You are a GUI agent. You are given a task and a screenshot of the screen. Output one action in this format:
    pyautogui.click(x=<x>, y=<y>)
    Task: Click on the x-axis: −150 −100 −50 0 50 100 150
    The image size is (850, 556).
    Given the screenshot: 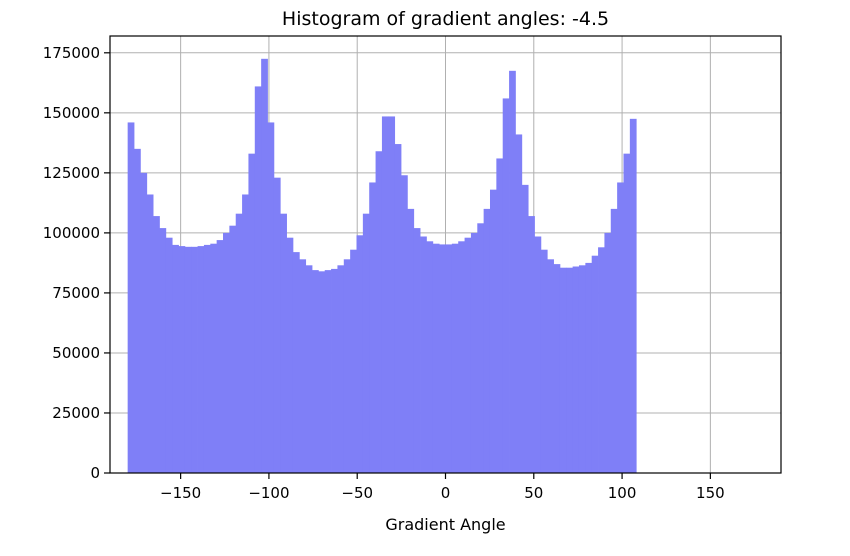 What is the action you would take?
    pyautogui.click(x=442, y=487)
    